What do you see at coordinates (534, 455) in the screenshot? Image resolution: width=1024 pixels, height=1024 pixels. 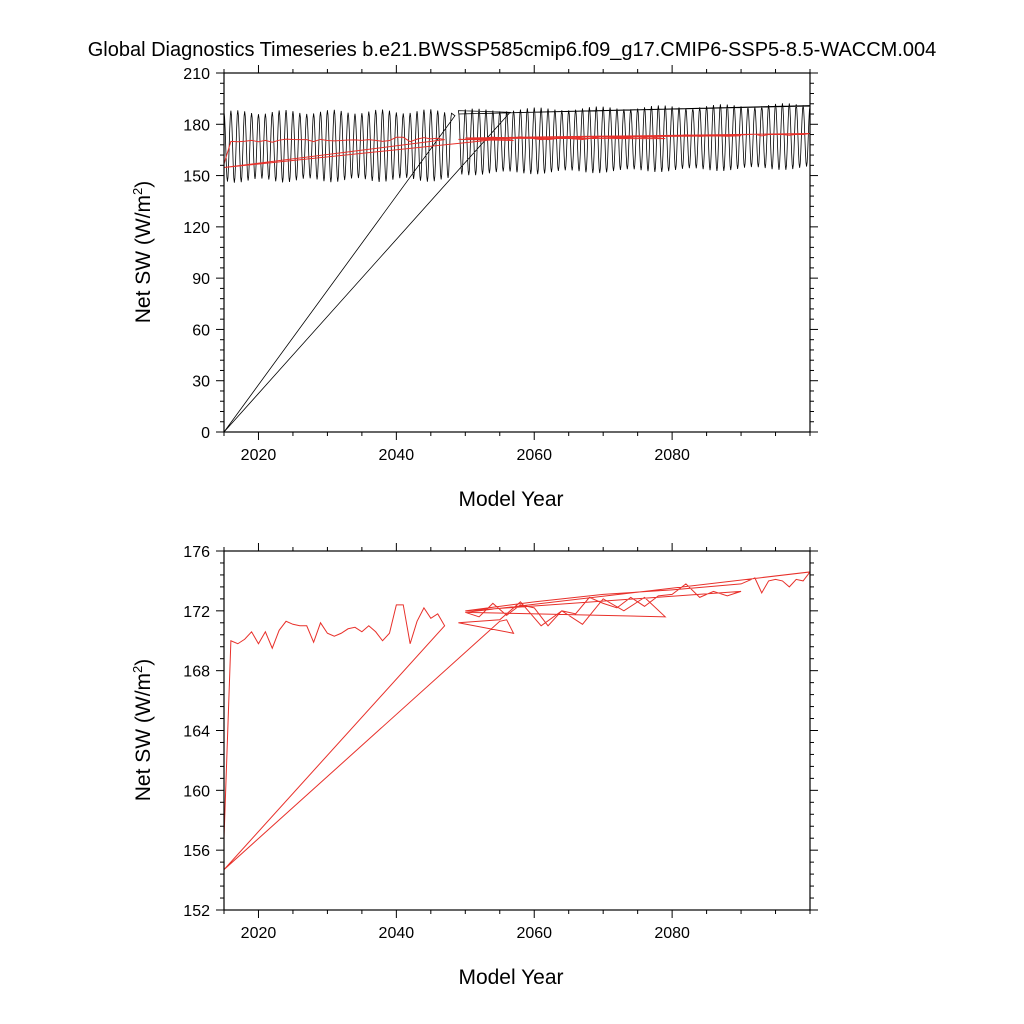 I see `top-x-tick-label: 2060` at bounding box center [534, 455].